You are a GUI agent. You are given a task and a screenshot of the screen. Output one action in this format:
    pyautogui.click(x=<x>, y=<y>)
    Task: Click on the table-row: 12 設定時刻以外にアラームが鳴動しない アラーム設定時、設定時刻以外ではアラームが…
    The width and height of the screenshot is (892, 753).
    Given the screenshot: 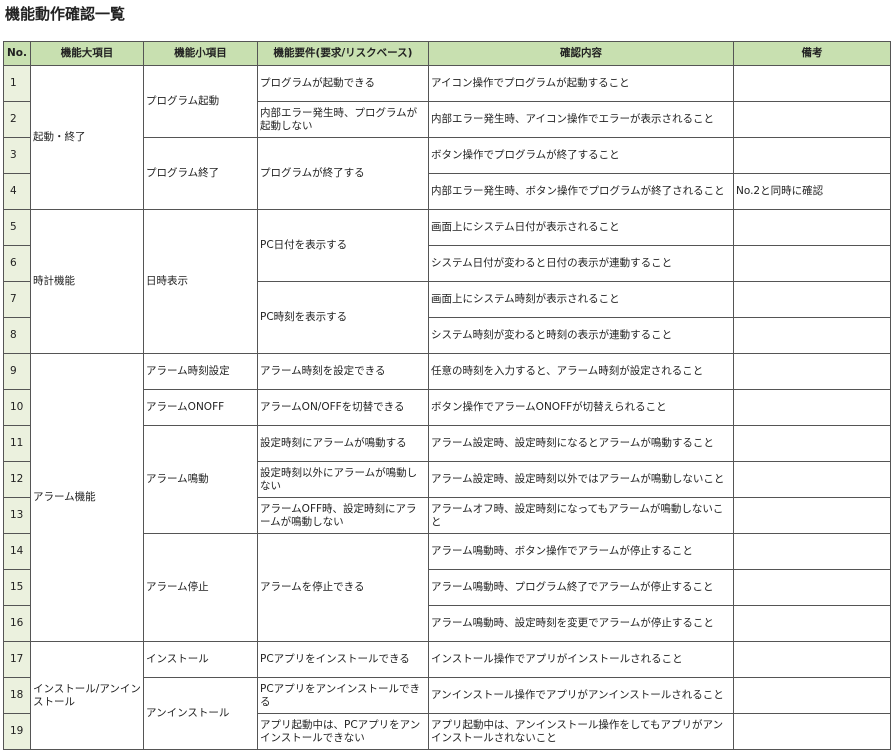 What is the action you would take?
    pyautogui.click(x=447, y=479)
    